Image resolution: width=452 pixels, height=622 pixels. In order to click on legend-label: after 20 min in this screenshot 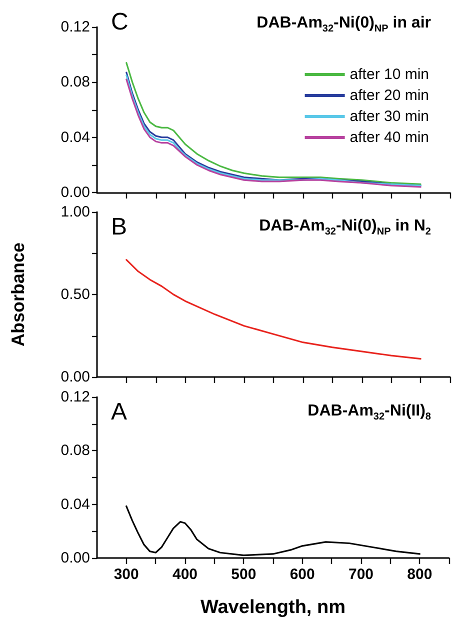, I will do `click(390, 95)`.